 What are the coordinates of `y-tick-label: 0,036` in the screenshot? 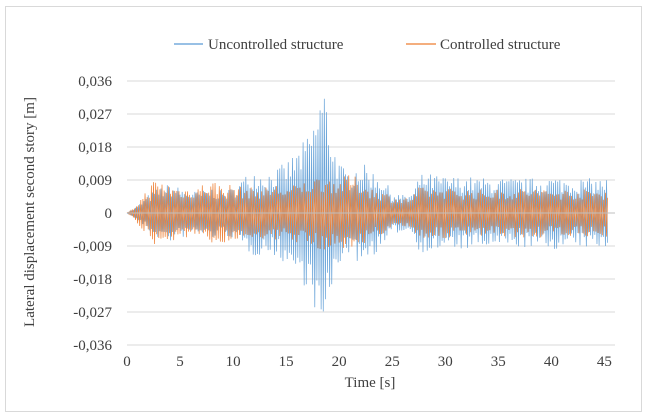 It's located at (95, 82).